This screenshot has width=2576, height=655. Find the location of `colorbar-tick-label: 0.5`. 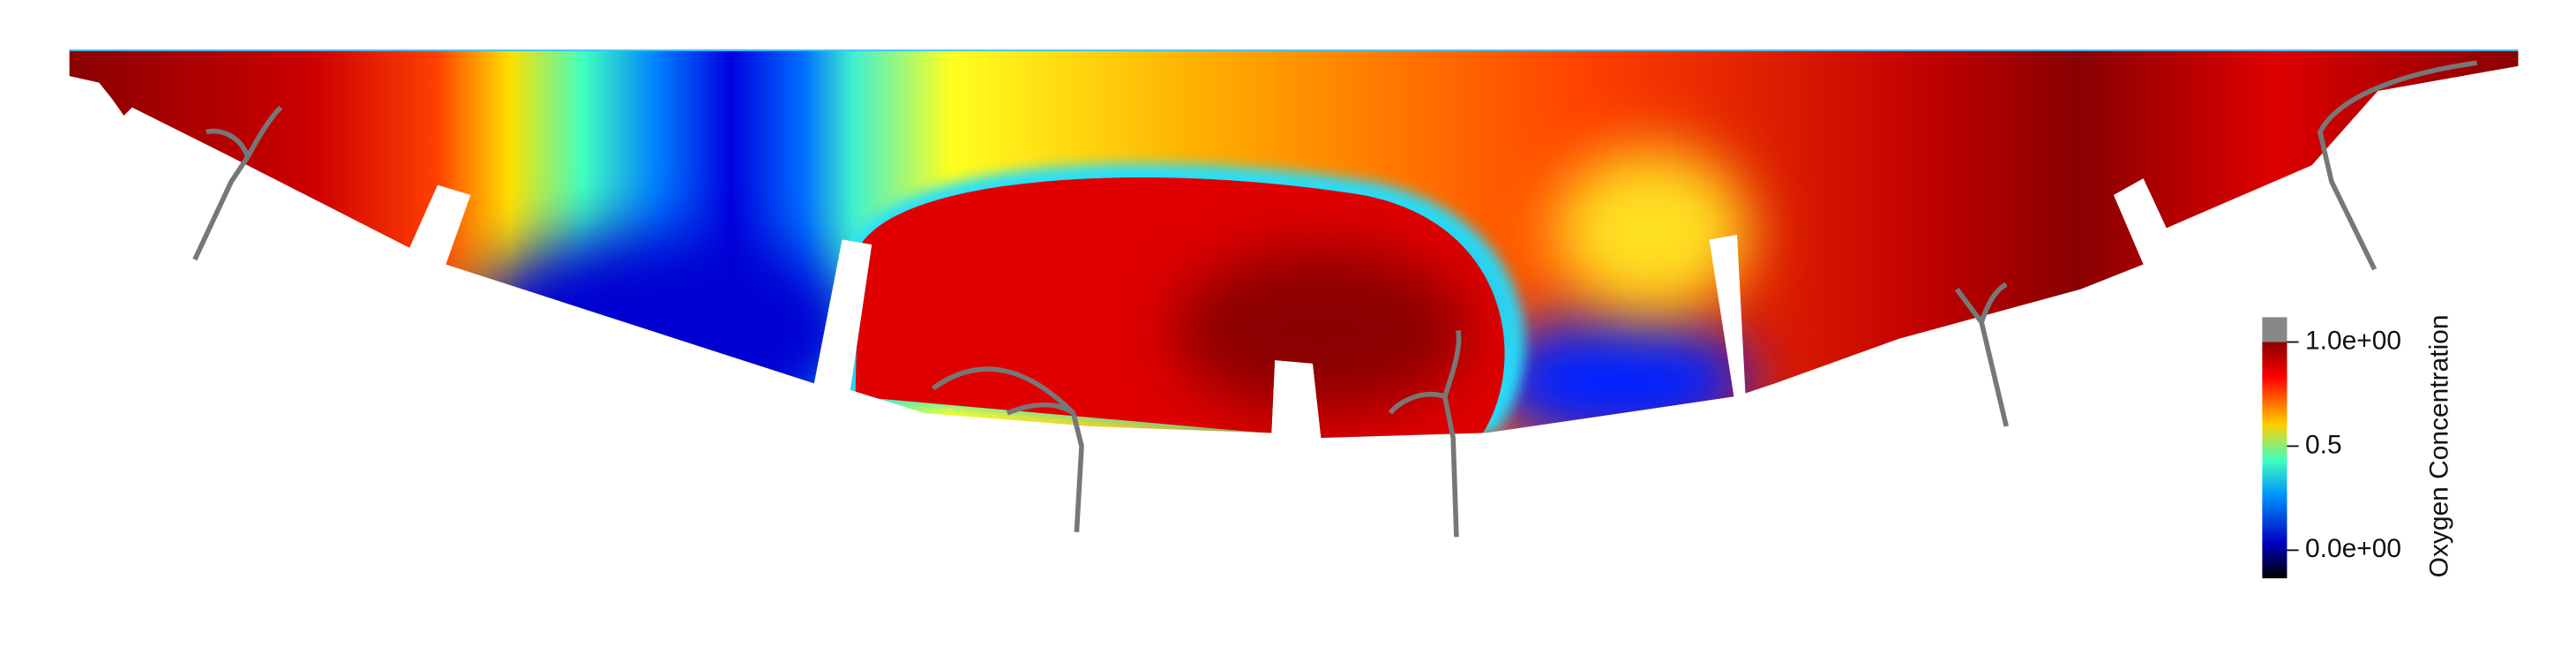

colorbar-tick-label: 0.5 is located at coordinates (2323, 444).